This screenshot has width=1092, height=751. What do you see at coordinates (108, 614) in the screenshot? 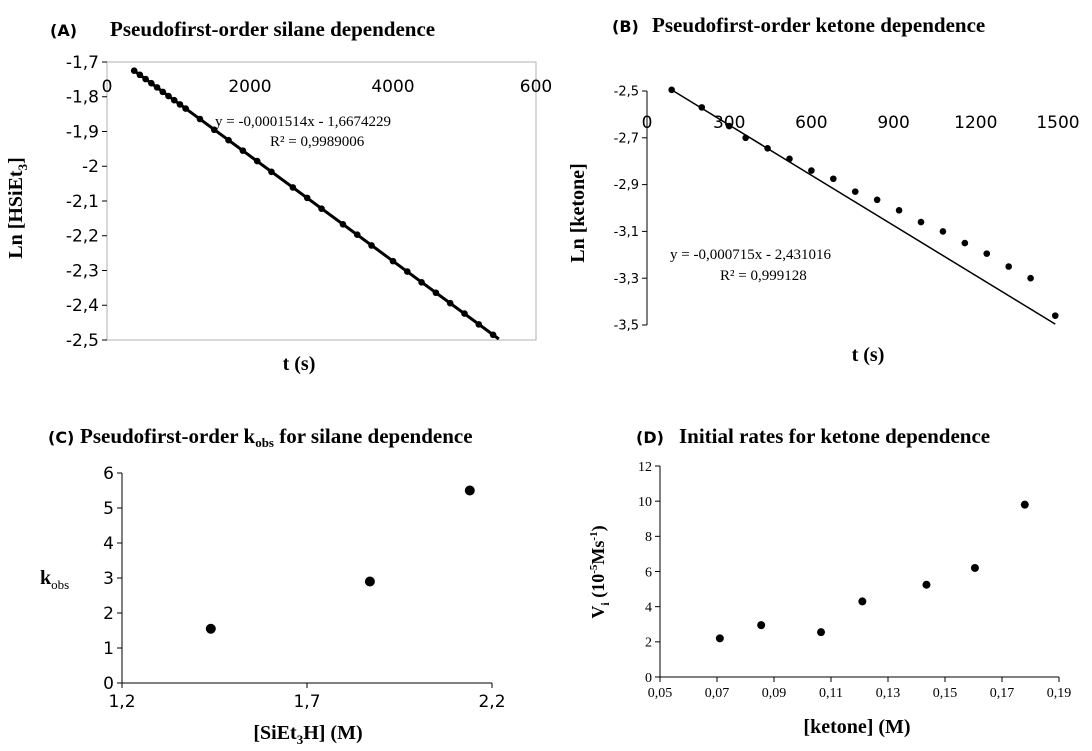
I see `panel-c-y-tick-label: 2` at bounding box center [108, 614].